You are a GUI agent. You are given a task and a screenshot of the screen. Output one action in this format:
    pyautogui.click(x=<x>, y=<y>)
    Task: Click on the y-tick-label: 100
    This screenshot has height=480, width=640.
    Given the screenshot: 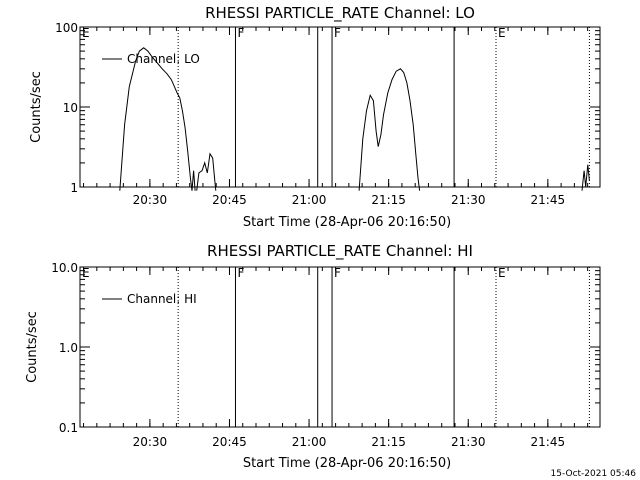 What is the action you would take?
    pyautogui.click(x=66, y=28)
    